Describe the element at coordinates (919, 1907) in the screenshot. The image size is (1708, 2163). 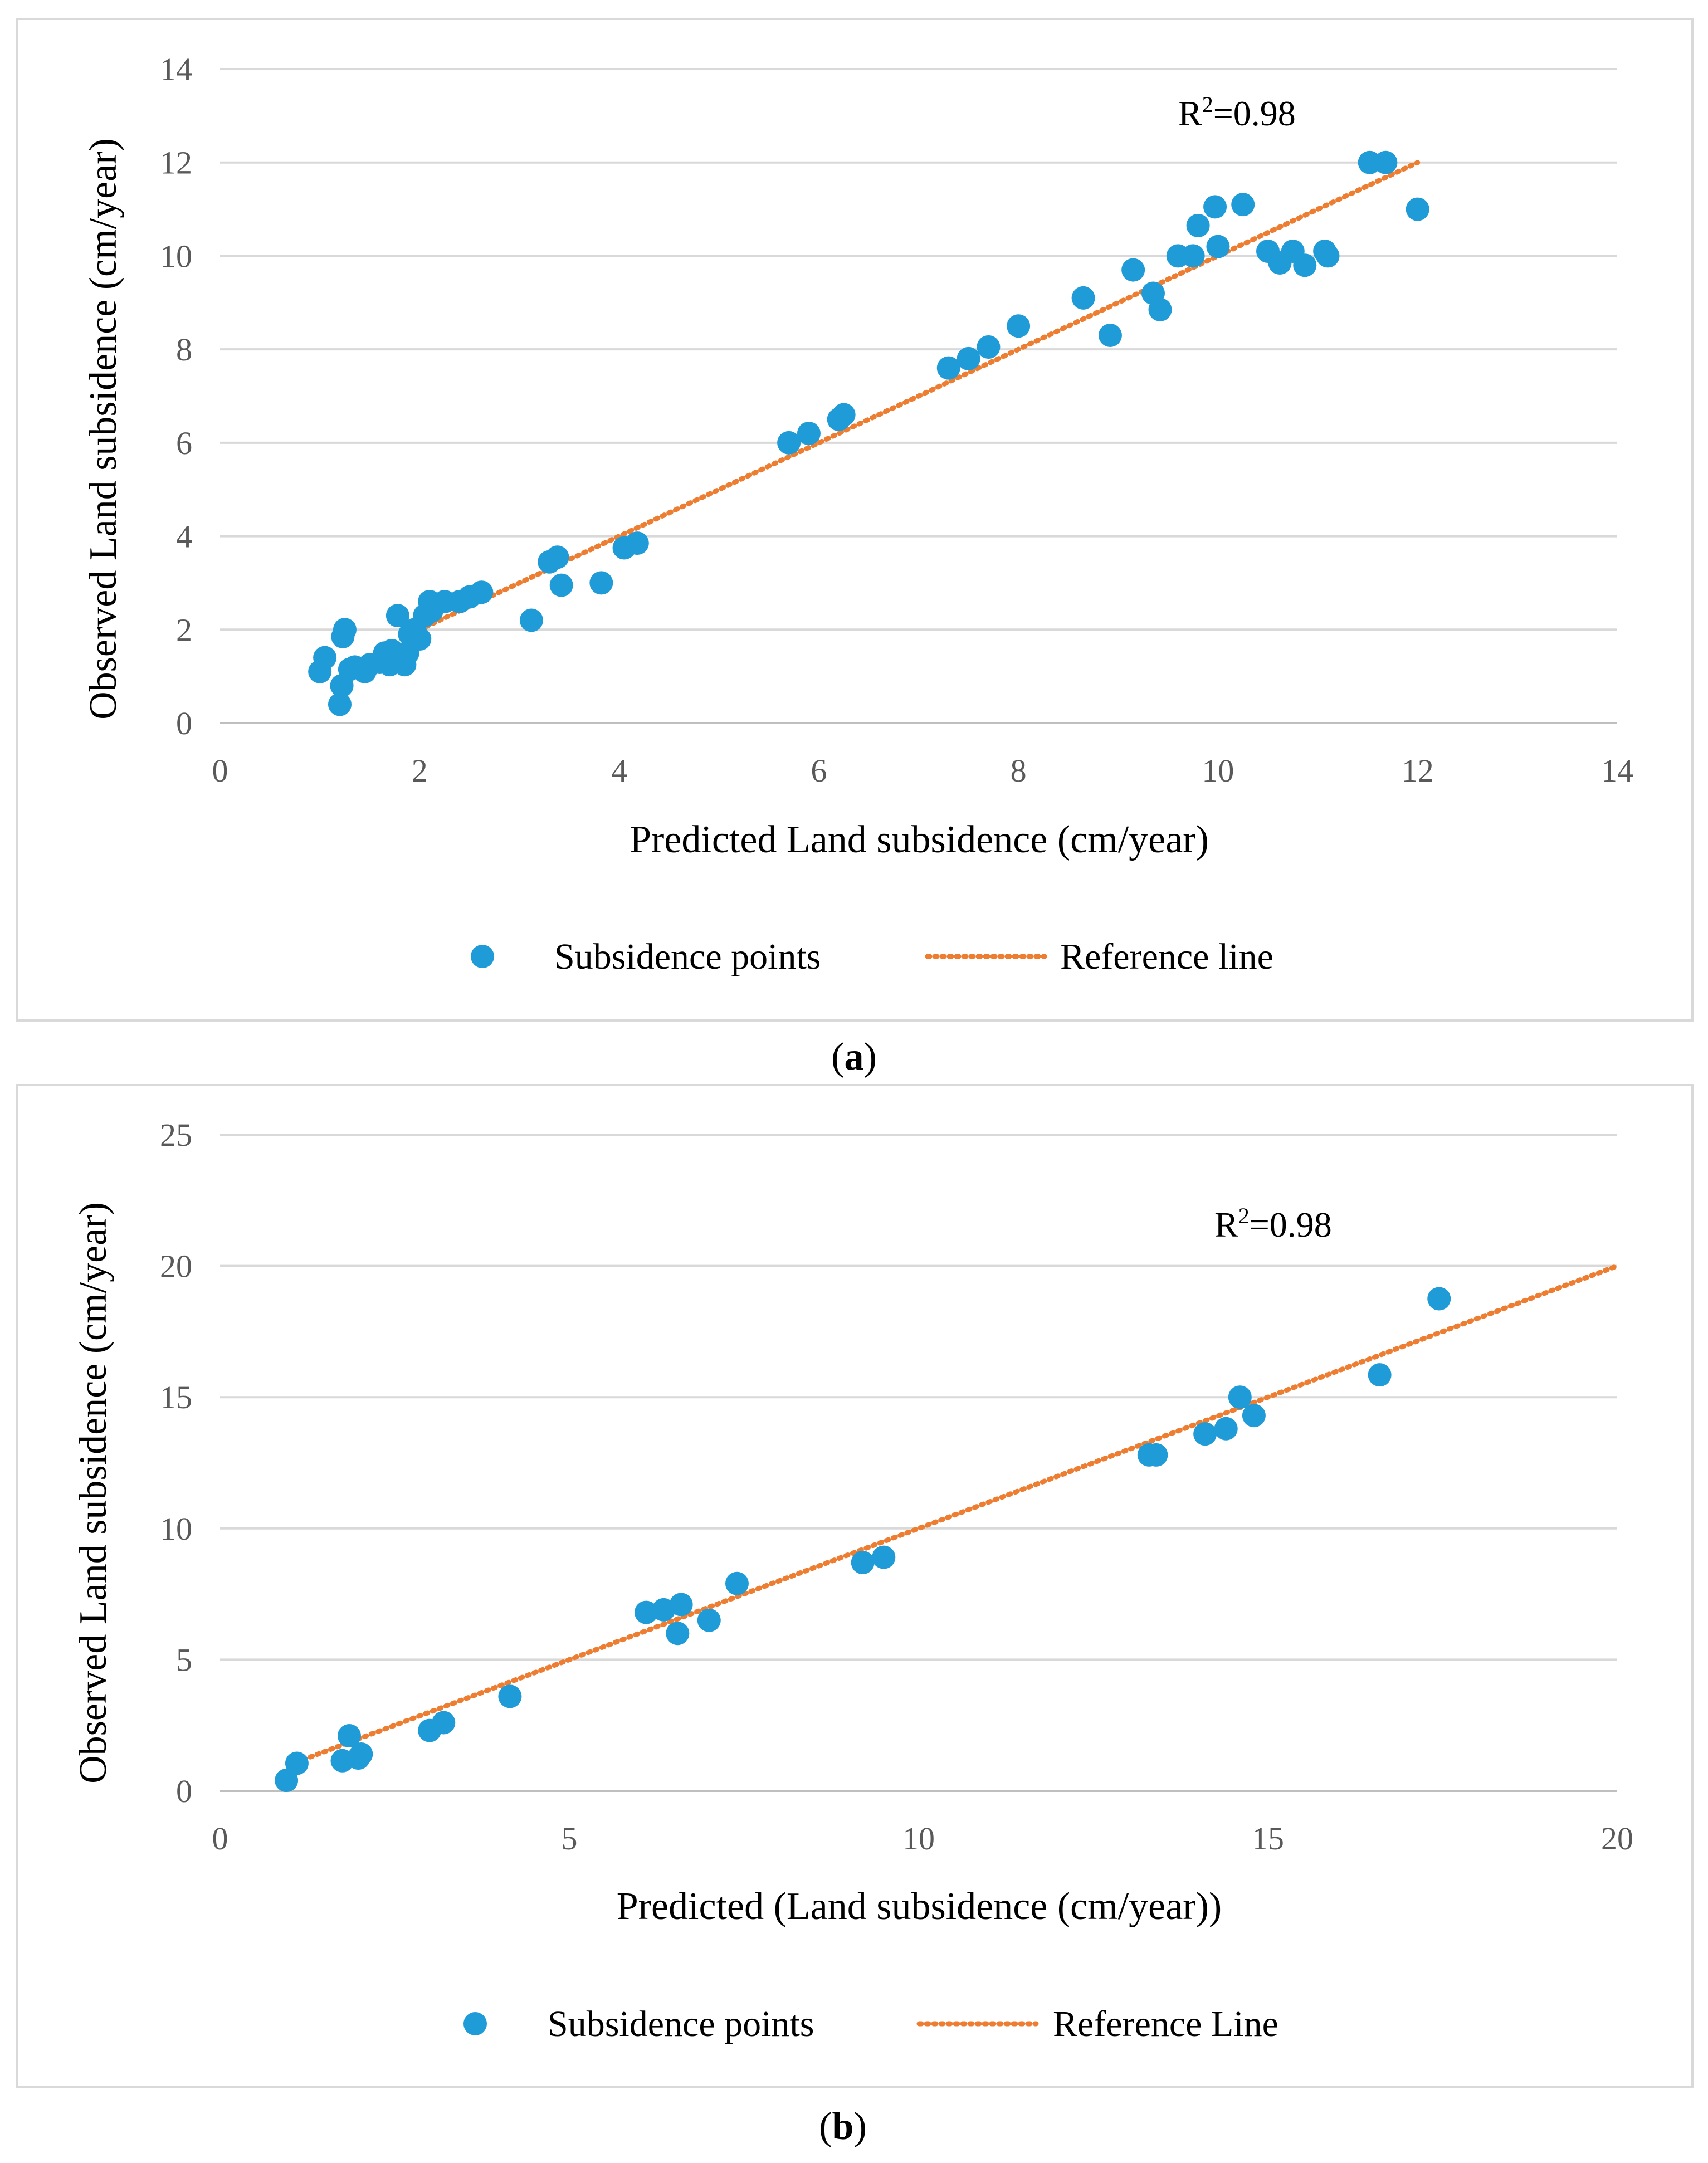
I see `panel-b-x-axis-title: Predicted (Land subsidence (cm/year))` at that location.